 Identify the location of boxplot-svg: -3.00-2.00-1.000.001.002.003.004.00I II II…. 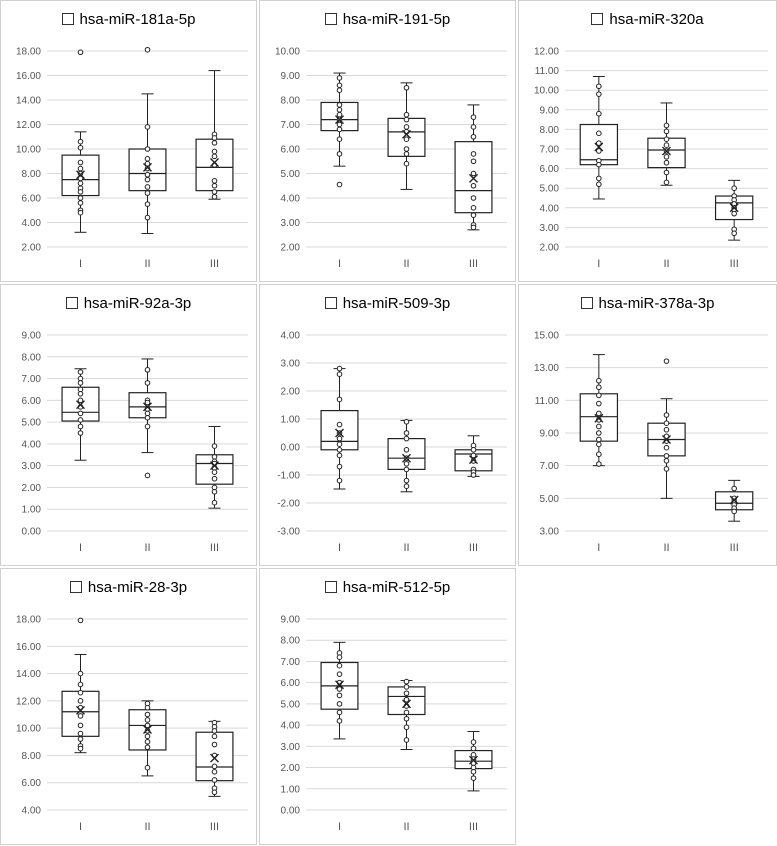
(392, 442).